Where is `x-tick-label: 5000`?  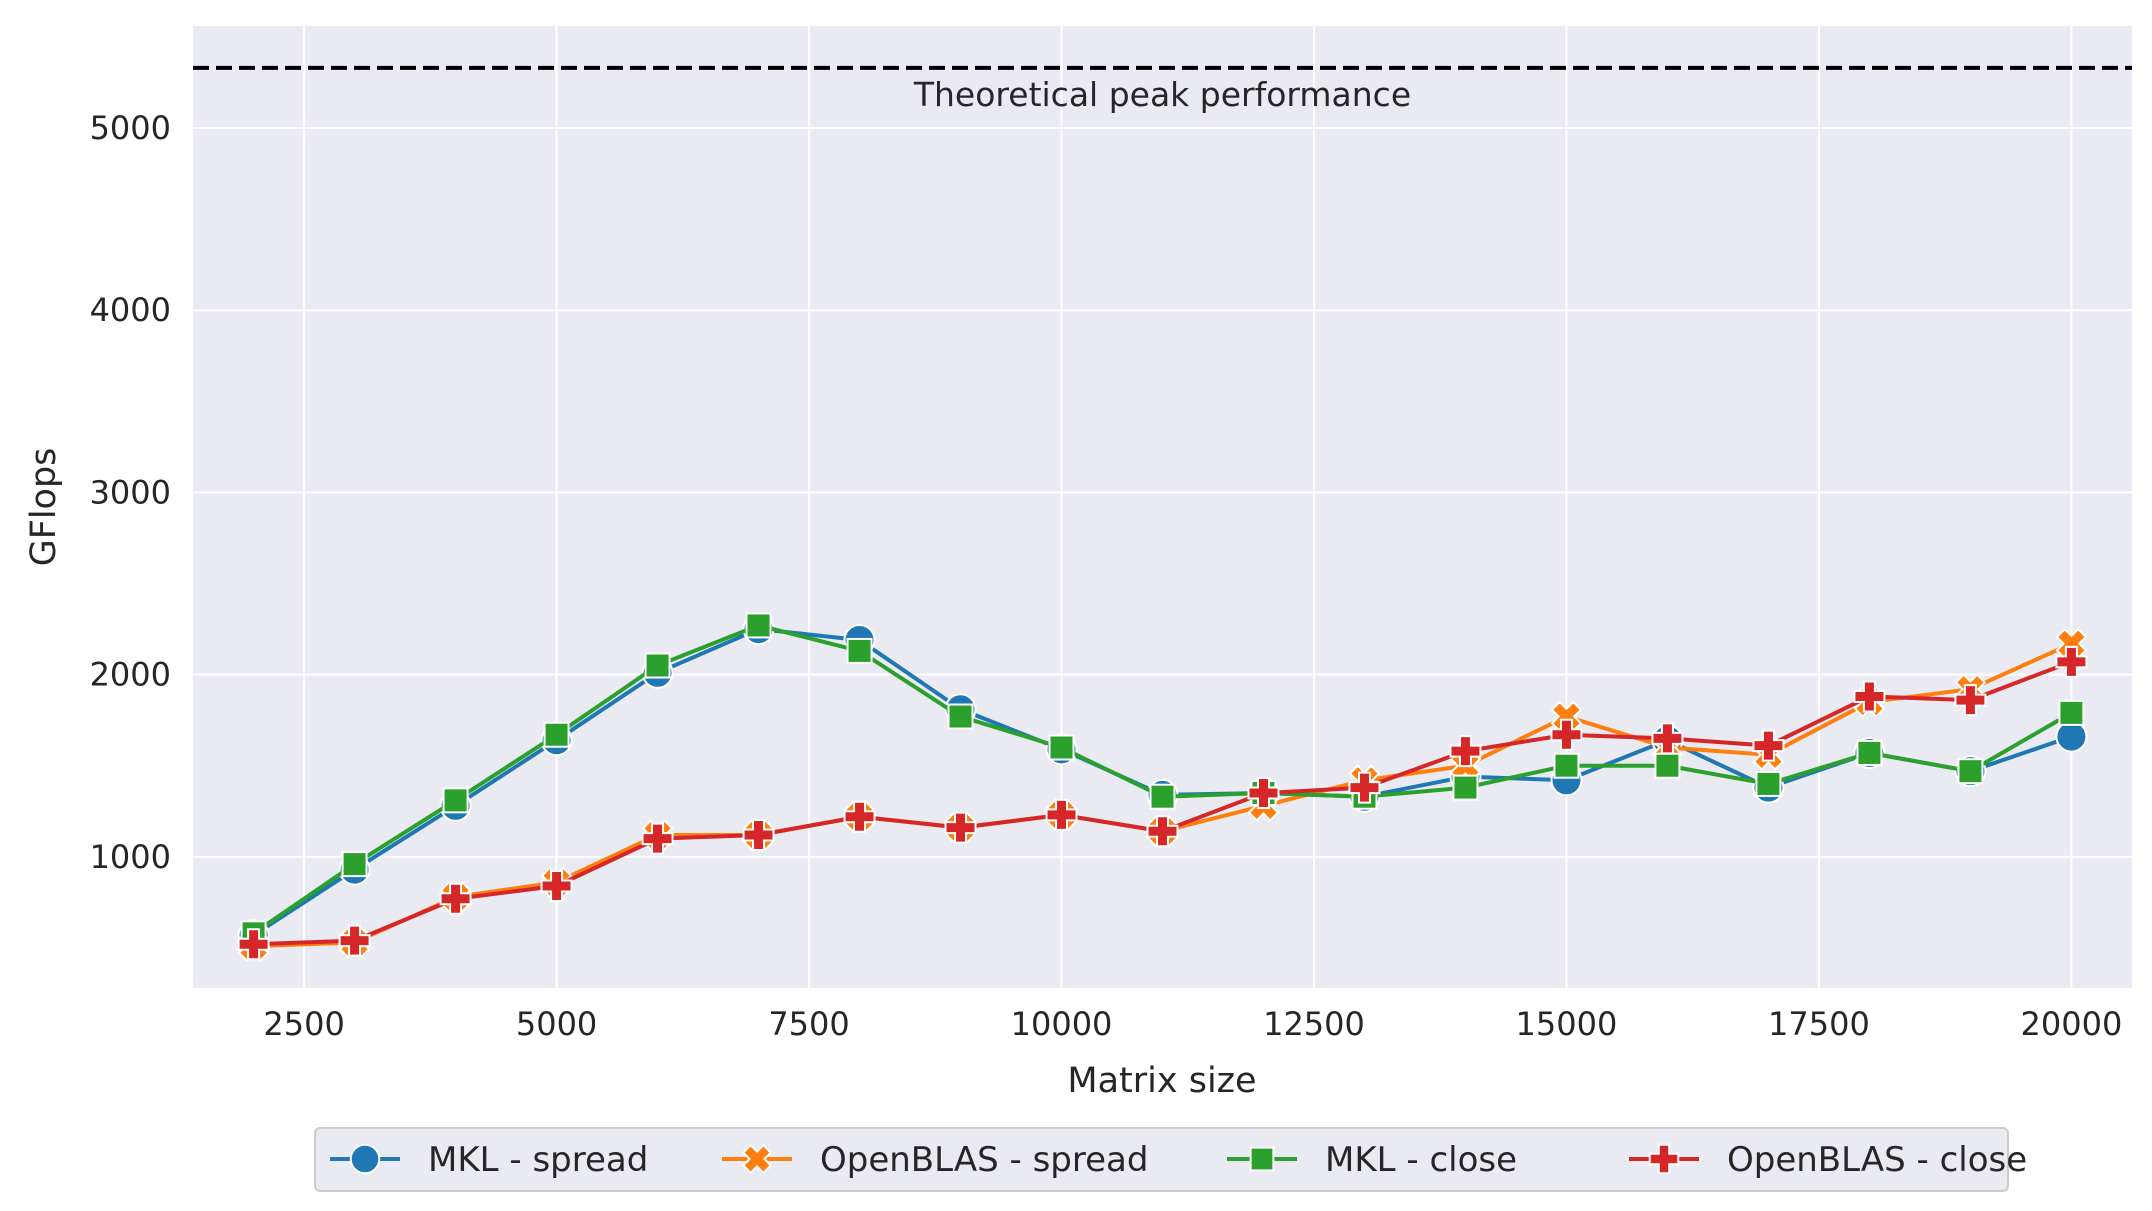
x-tick-label: 5000 is located at coordinates (556, 1024).